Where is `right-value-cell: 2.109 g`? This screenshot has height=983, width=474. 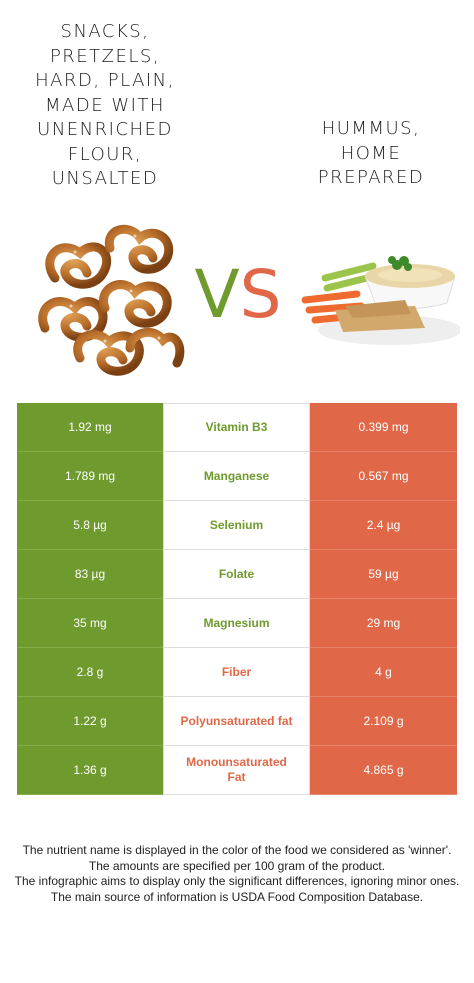
right-value-cell: 2.109 g is located at coordinates (383, 721).